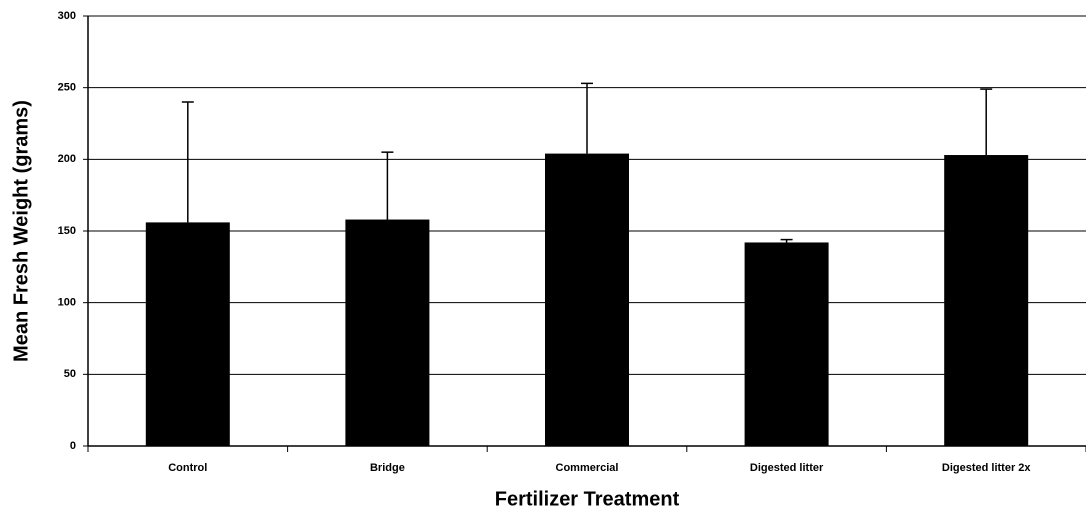  I want to click on y-tick-label: 200, so click(67, 159).